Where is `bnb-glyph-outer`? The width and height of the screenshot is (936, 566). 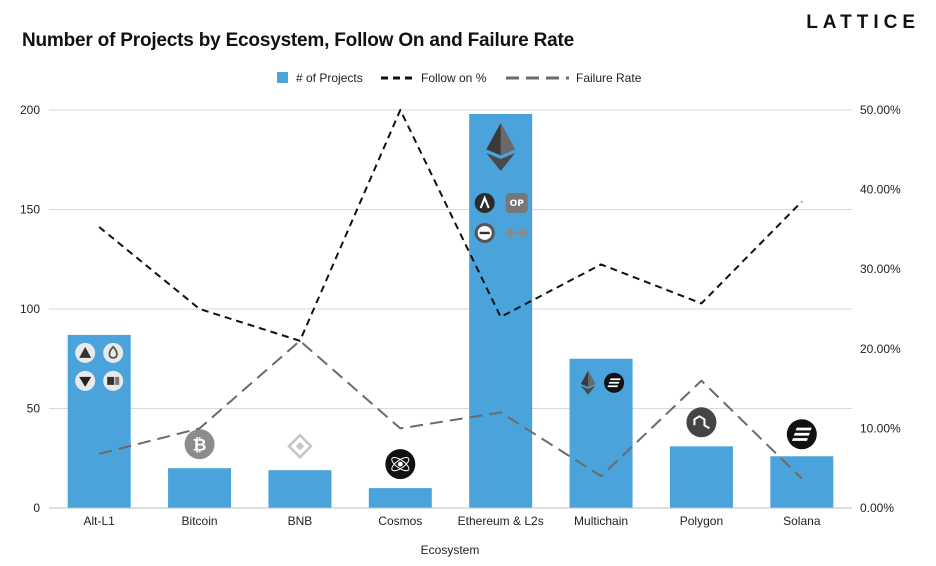 bnb-glyph-outer is located at coordinates (300, 446).